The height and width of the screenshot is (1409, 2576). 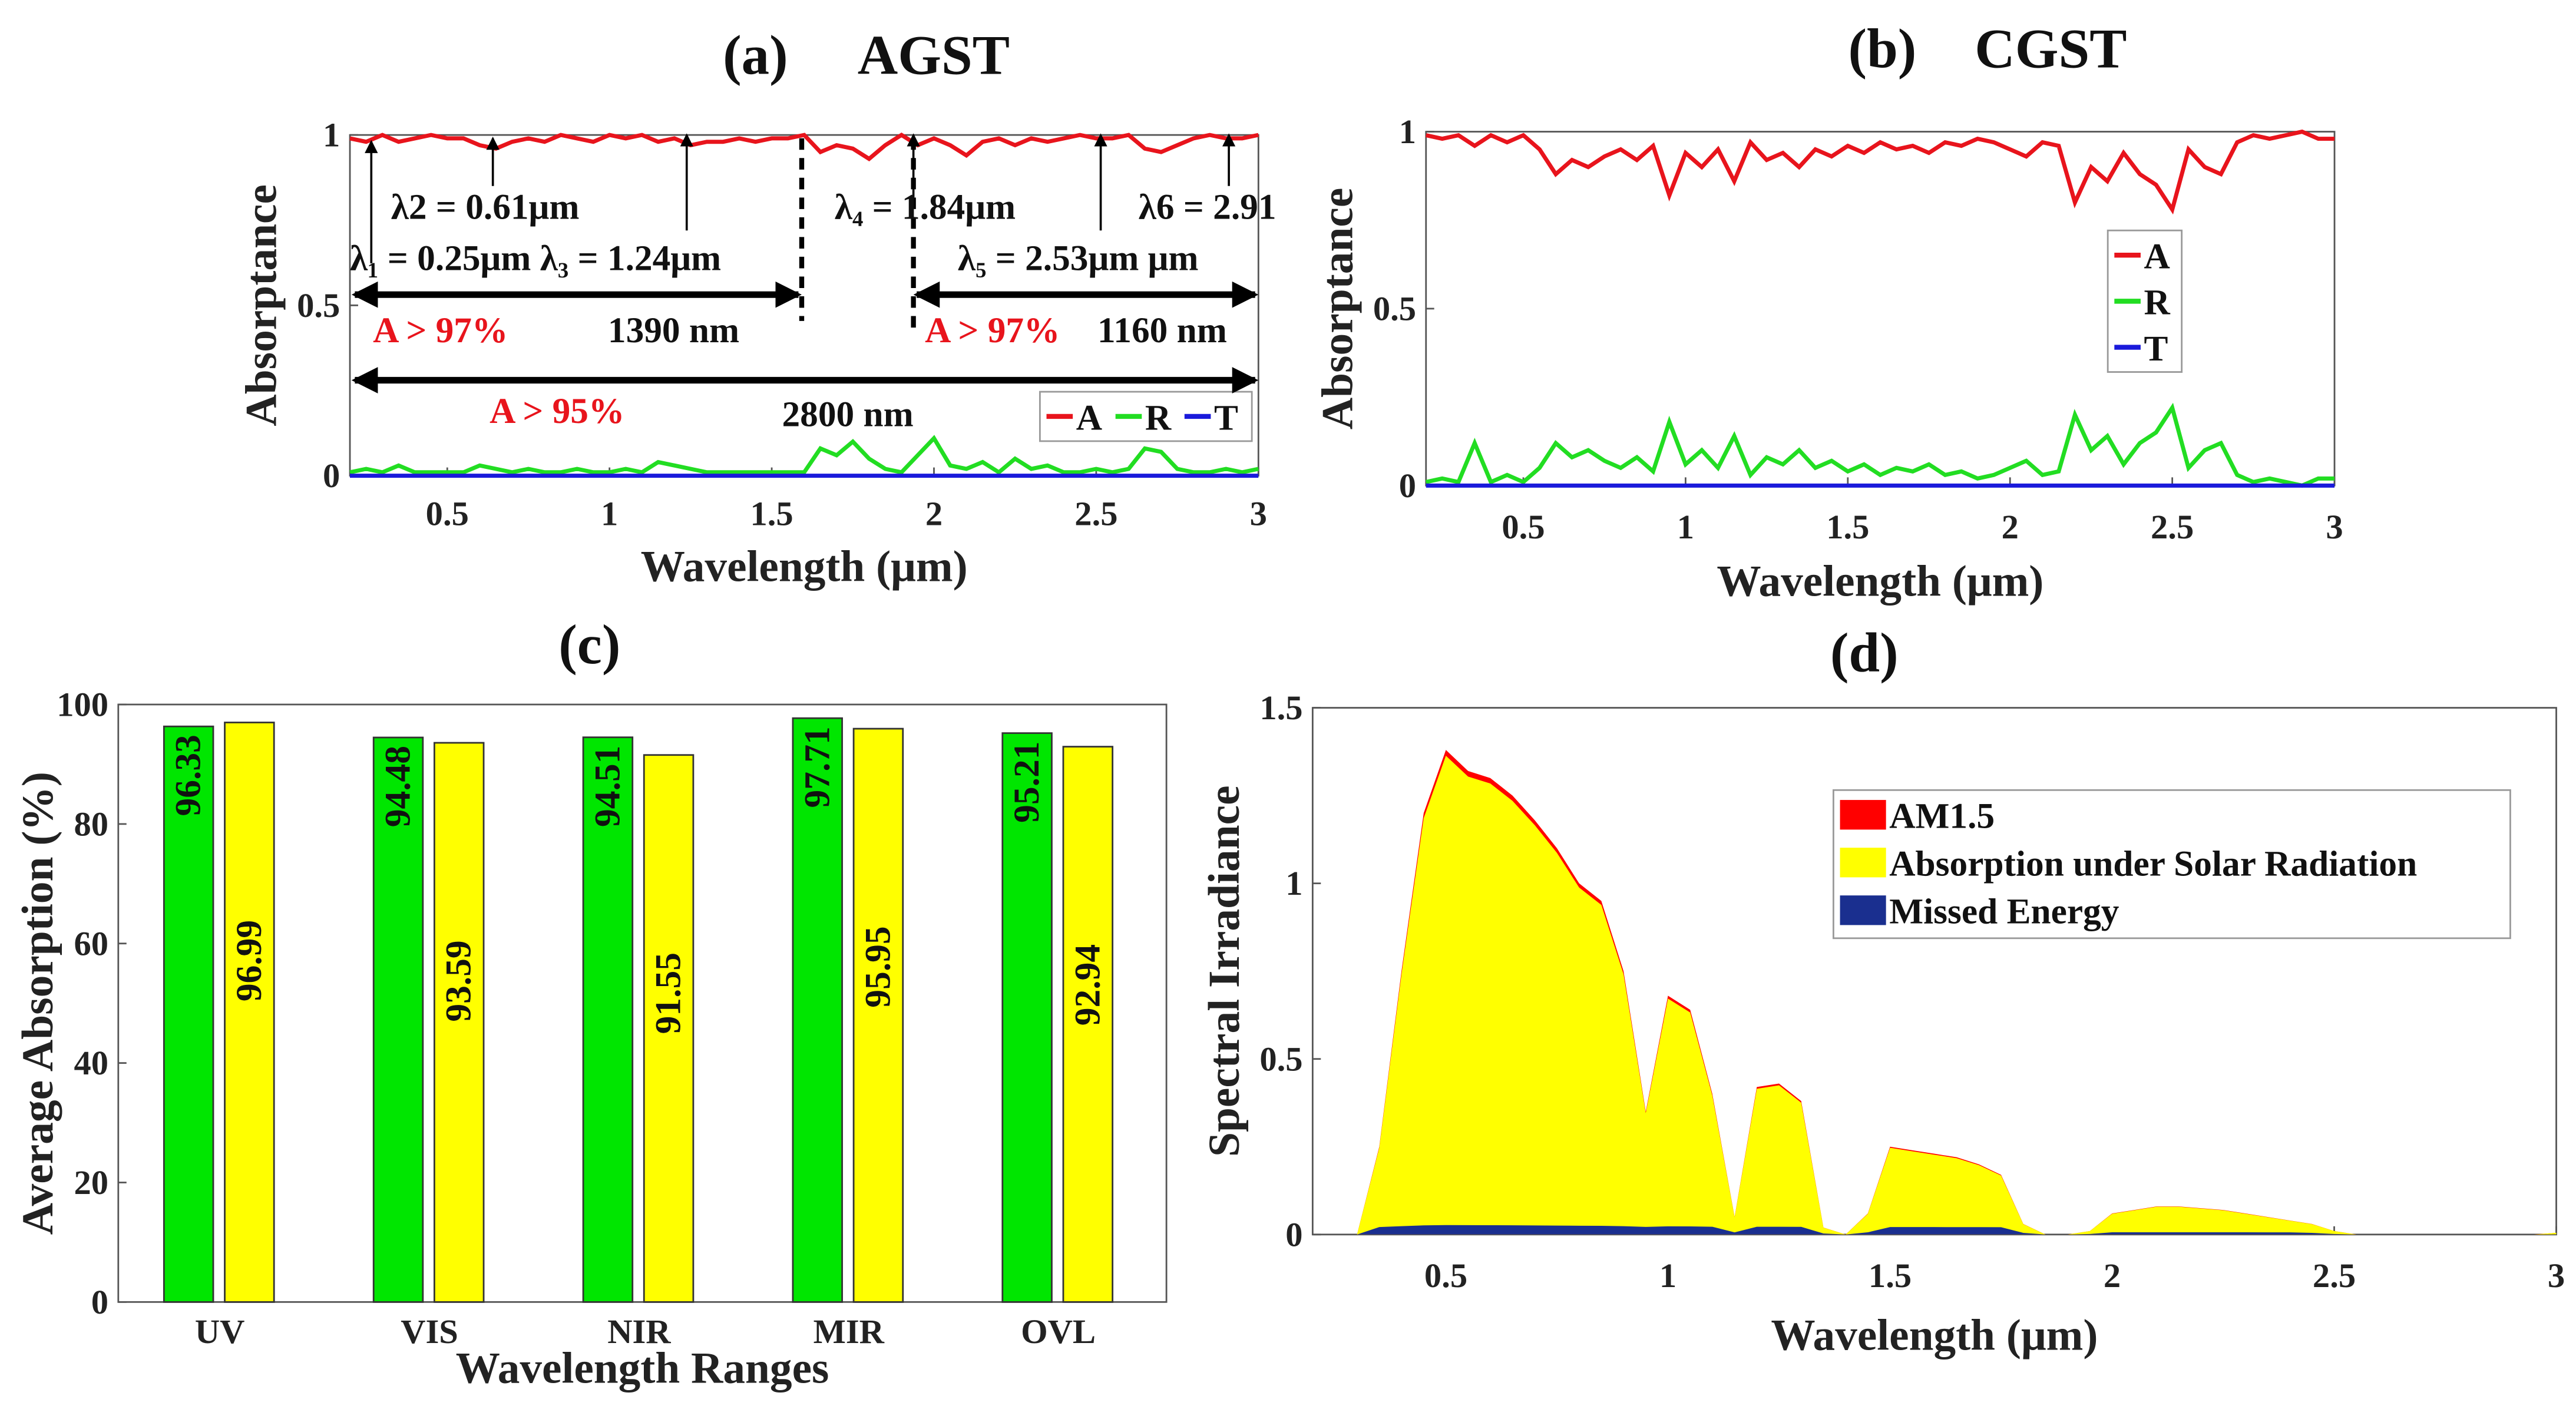 What do you see at coordinates (1078, 258) in the screenshot?
I see `annotation-lambda5: λ₅ = 2.53μm μm` at bounding box center [1078, 258].